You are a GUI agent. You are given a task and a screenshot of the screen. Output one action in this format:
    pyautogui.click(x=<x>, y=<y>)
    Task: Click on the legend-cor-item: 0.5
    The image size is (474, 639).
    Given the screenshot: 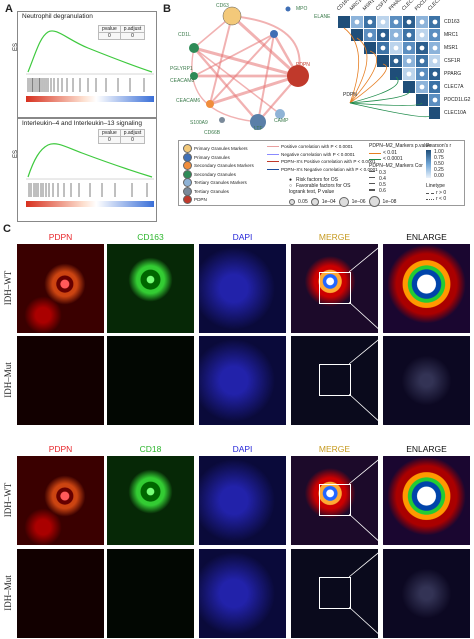 What is the action you would take?
    pyautogui.click(x=382, y=185)
    